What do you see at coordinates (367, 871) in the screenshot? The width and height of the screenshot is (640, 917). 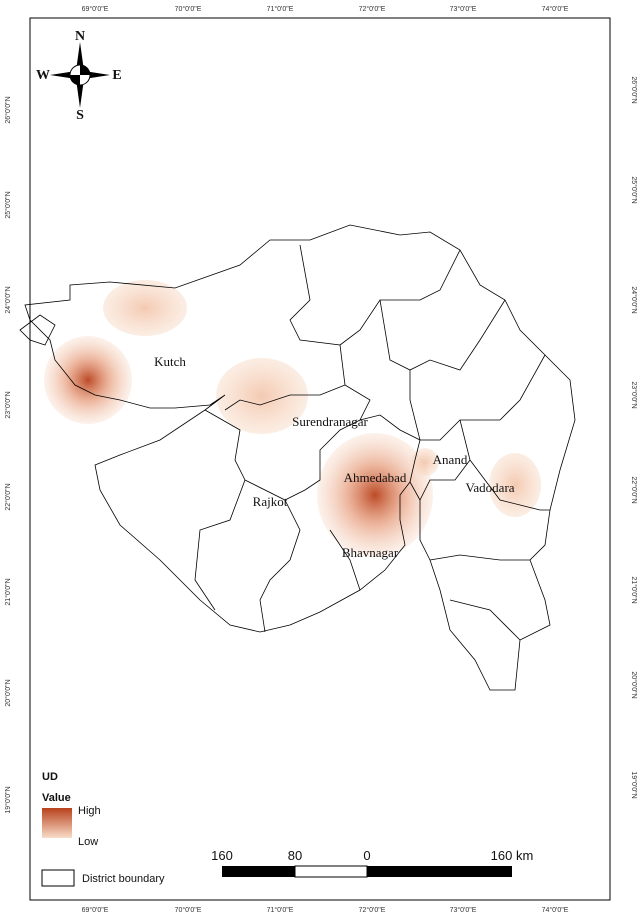 I see `scale-bar` at bounding box center [367, 871].